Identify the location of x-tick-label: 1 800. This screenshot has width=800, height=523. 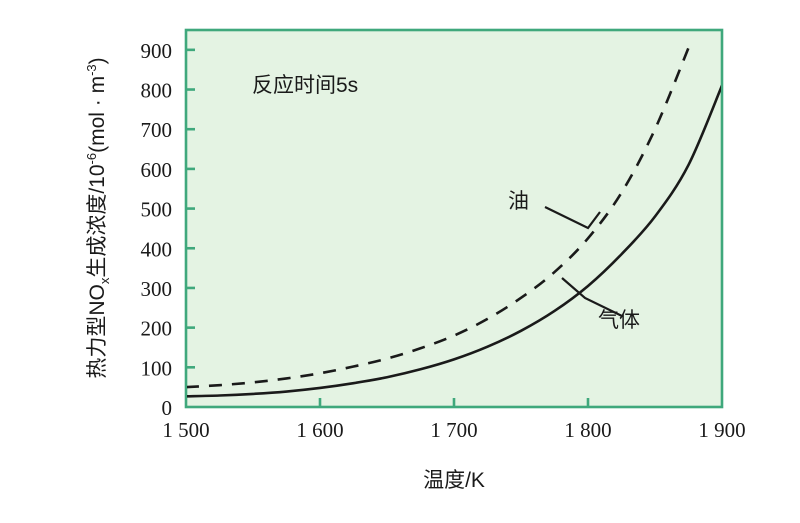
(587, 430).